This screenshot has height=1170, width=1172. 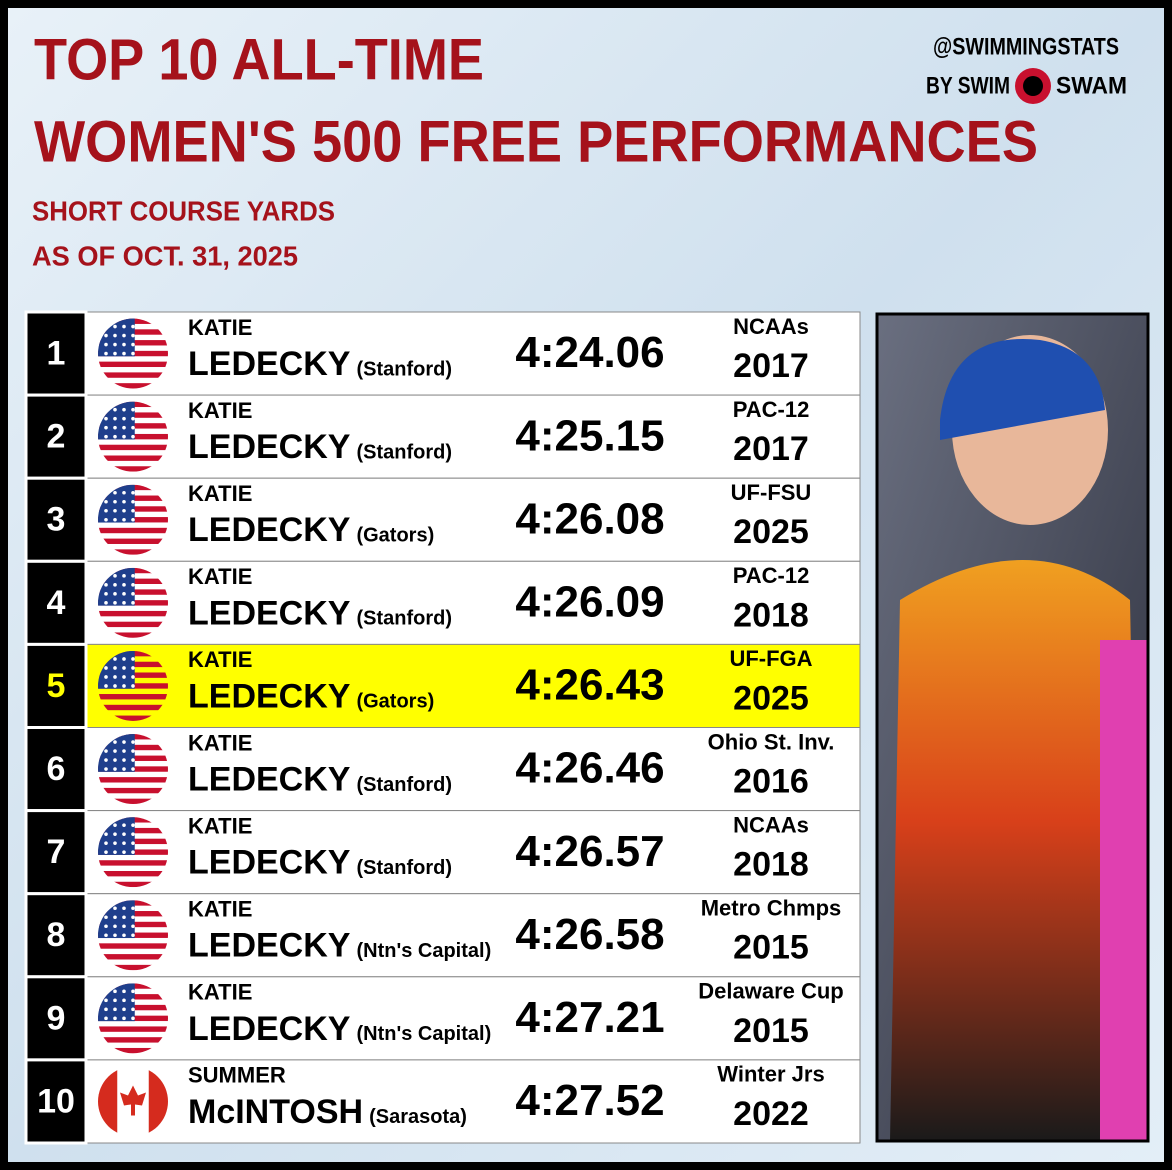 I want to click on year: 2017, so click(x=771, y=366).